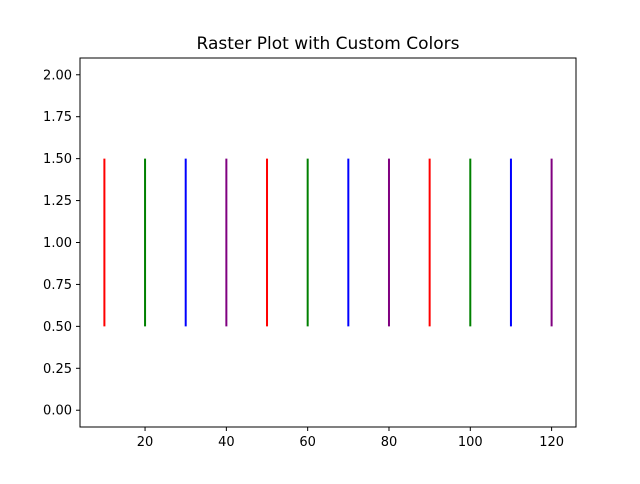  Describe the element at coordinates (57, 159) in the screenshot. I see `y-tick-label: 1.50` at that location.